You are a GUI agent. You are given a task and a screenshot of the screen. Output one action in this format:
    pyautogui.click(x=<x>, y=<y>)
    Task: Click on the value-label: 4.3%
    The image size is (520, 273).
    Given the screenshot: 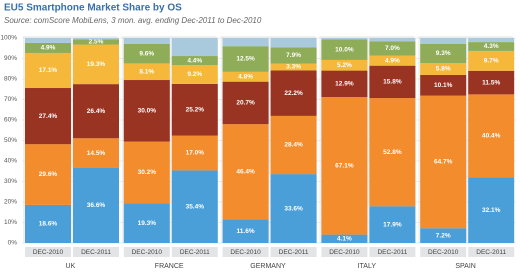 What is the action you would take?
    pyautogui.click(x=491, y=46)
    